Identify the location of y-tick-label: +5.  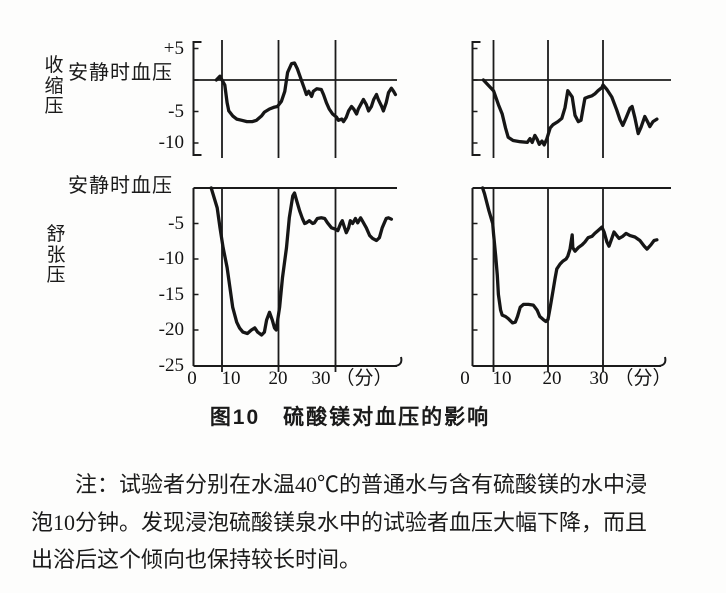
(173, 48).